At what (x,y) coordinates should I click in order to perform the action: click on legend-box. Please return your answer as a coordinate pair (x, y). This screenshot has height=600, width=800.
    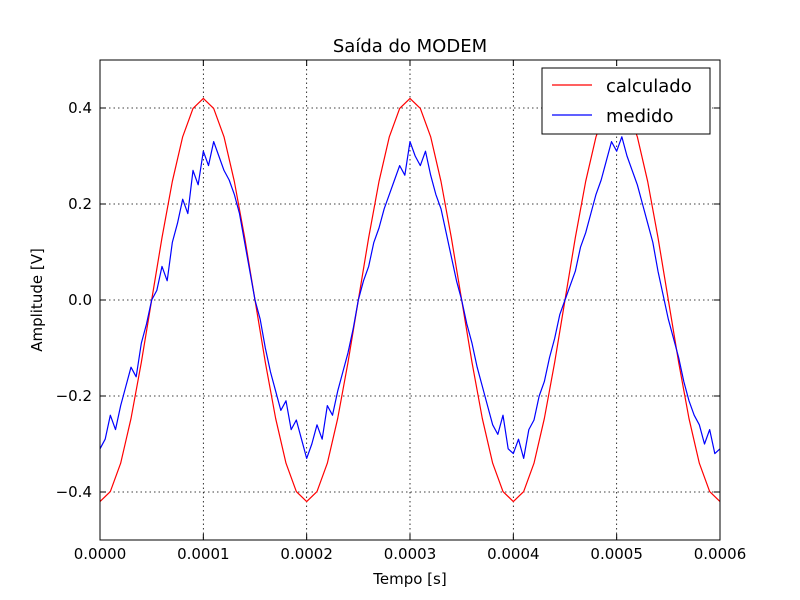
    Looking at the image, I should click on (626, 101).